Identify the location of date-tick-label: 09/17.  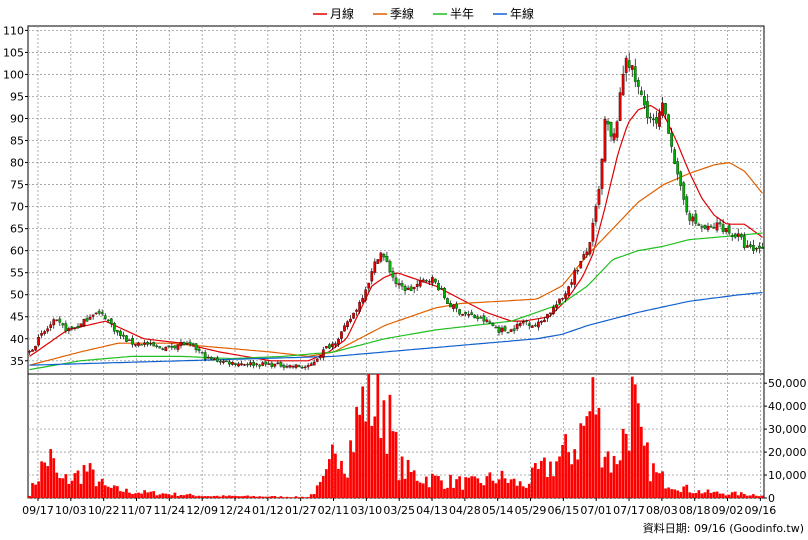
(38, 510).